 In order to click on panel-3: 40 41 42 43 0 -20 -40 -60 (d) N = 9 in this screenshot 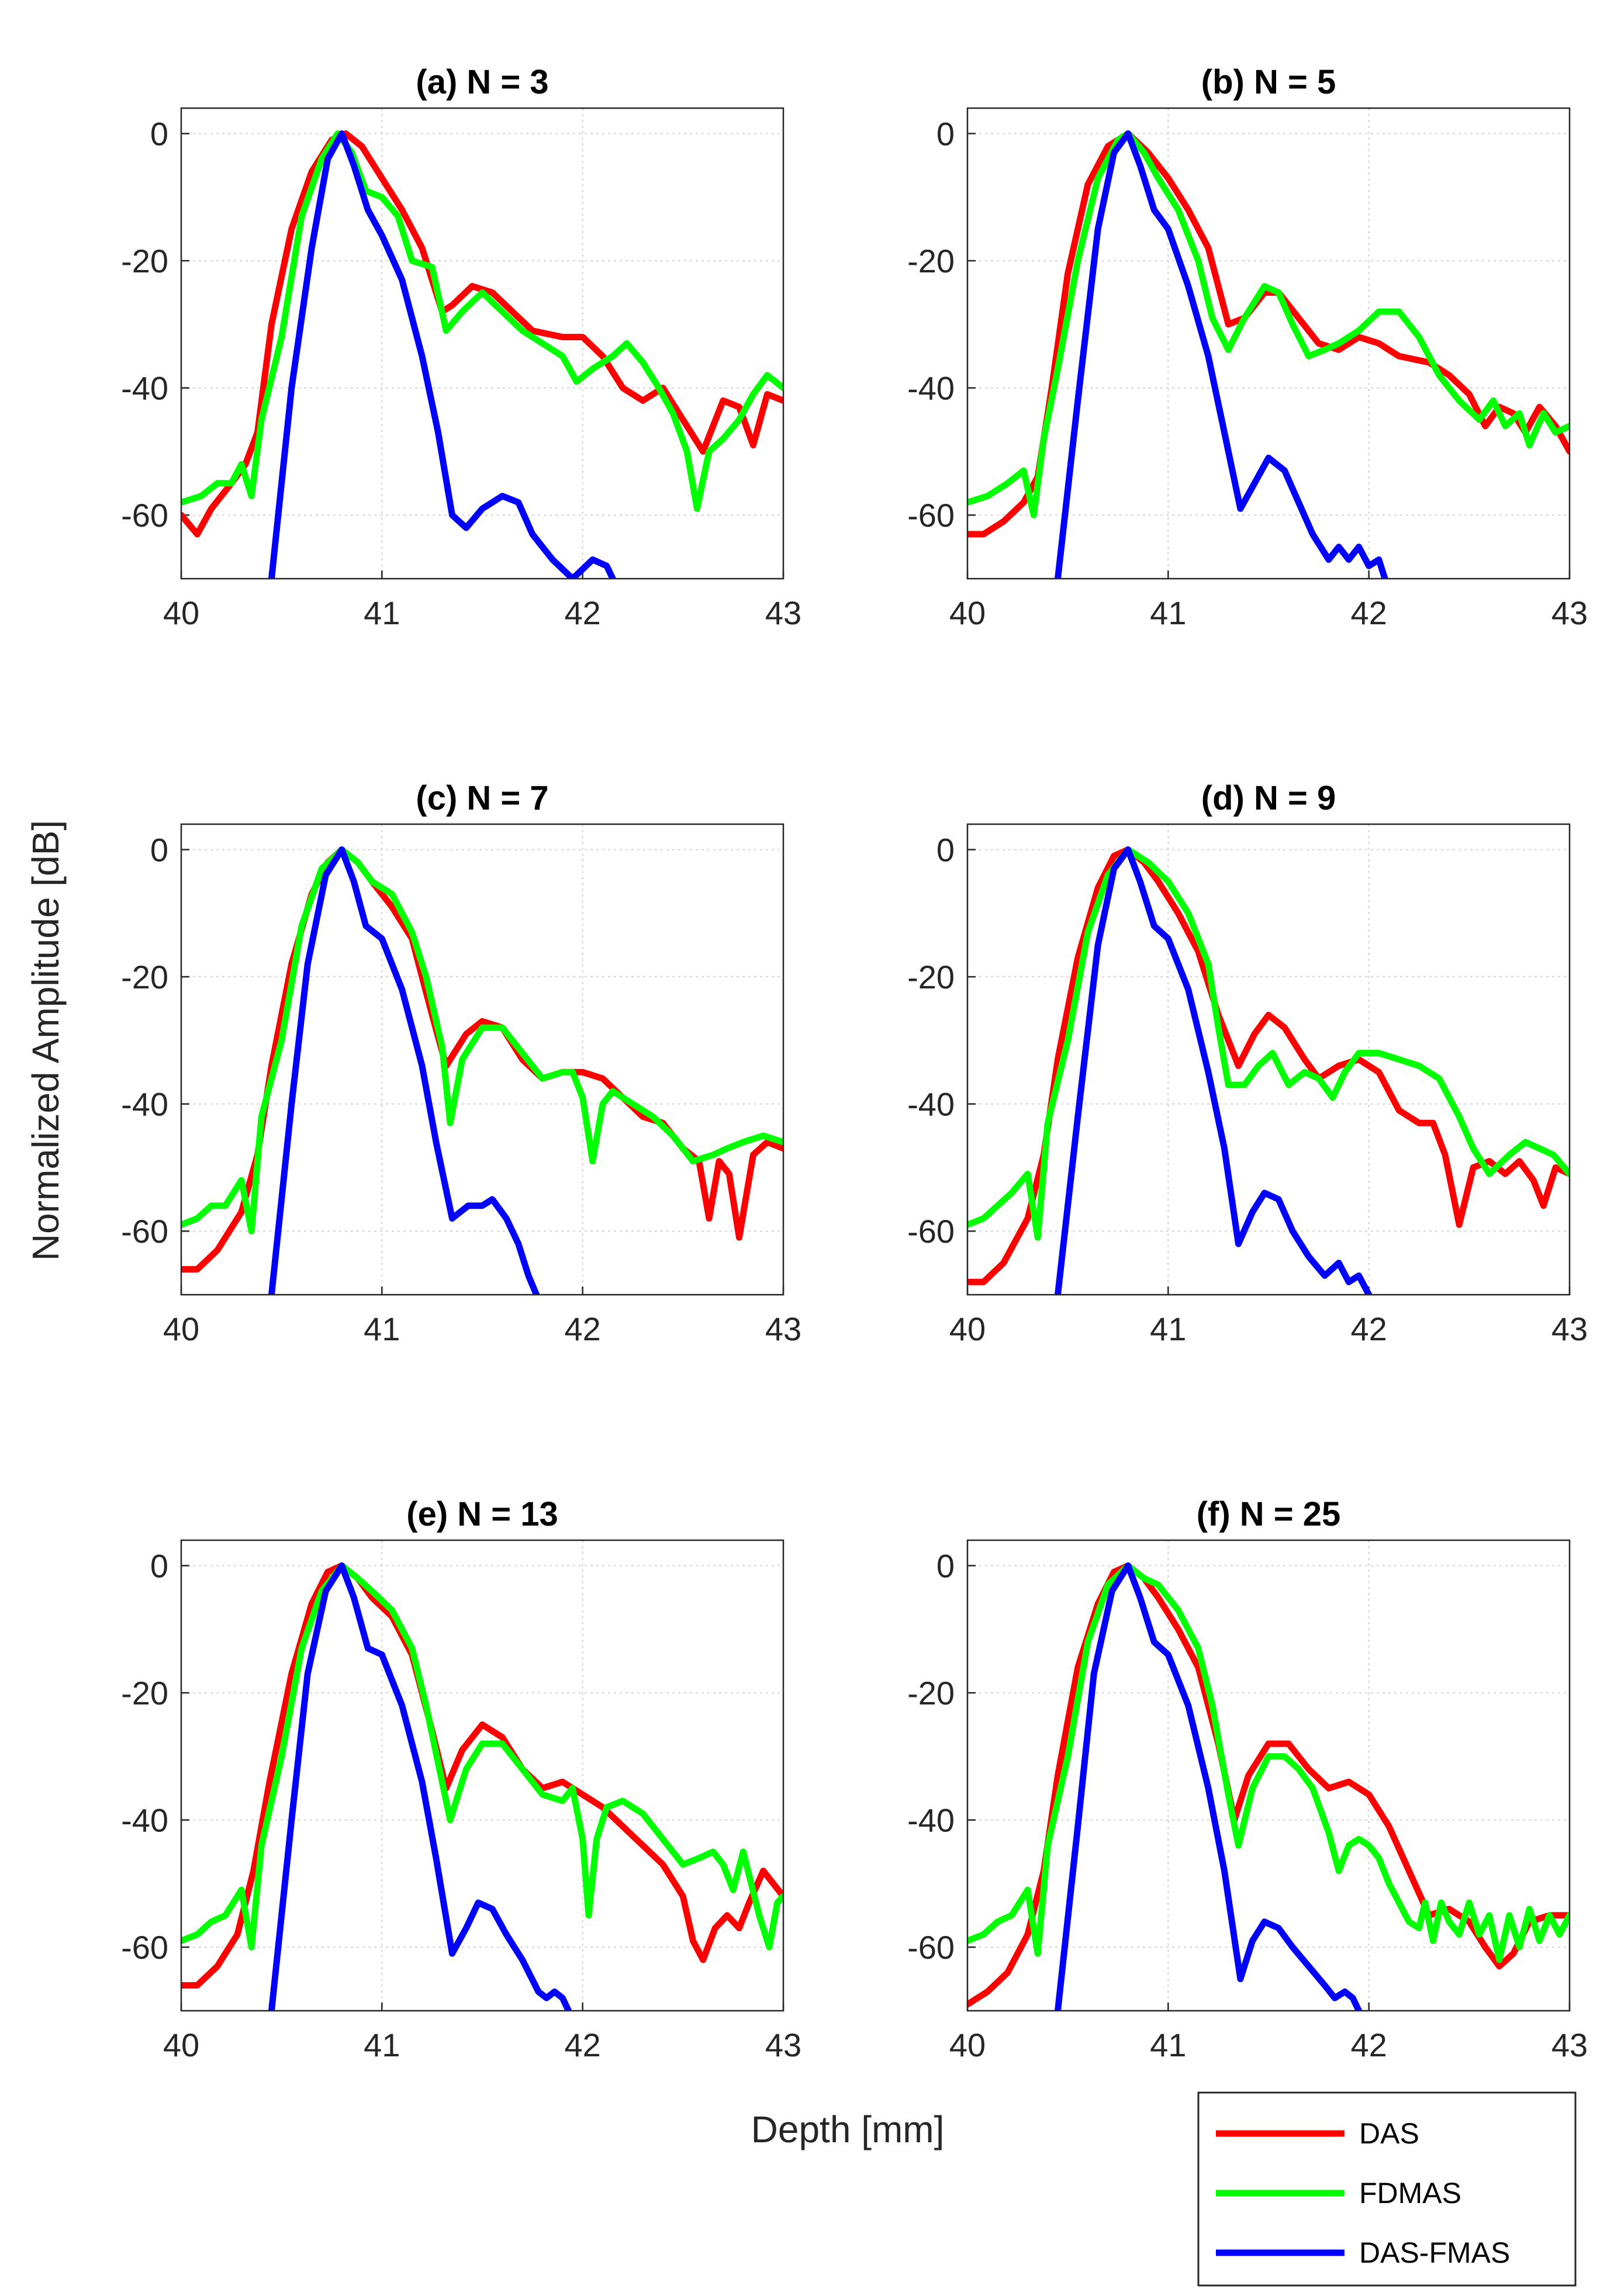, I will do `click(1248, 1063)`.